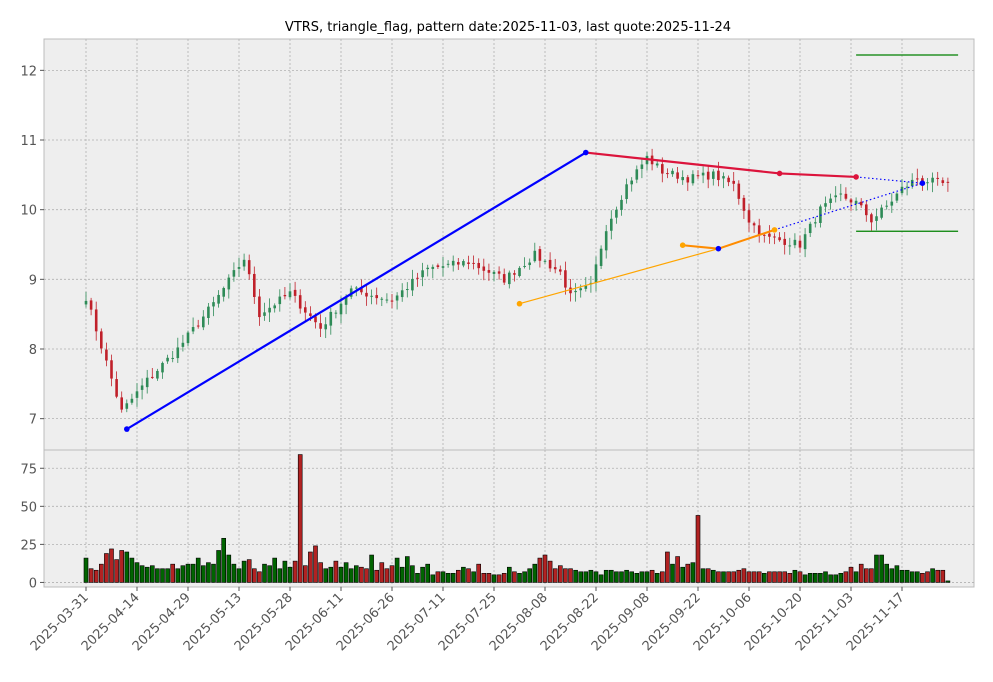  Describe the element at coordinates (889, 180) in the screenshot. I see `pattern-line` at that location.